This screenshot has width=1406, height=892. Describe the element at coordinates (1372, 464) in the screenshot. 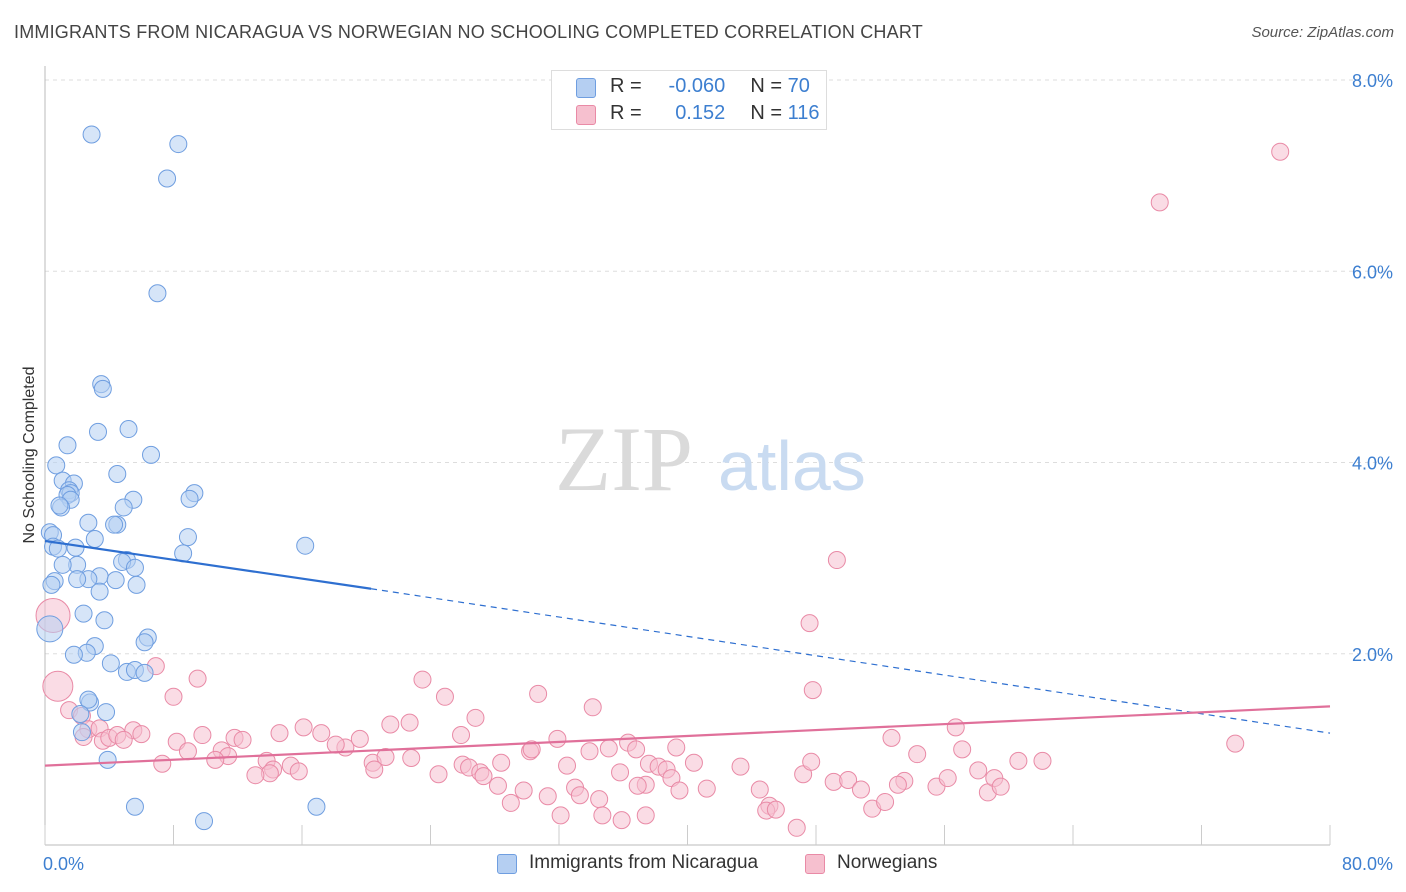

I see `y-tick-label: 4.0%` at that location.